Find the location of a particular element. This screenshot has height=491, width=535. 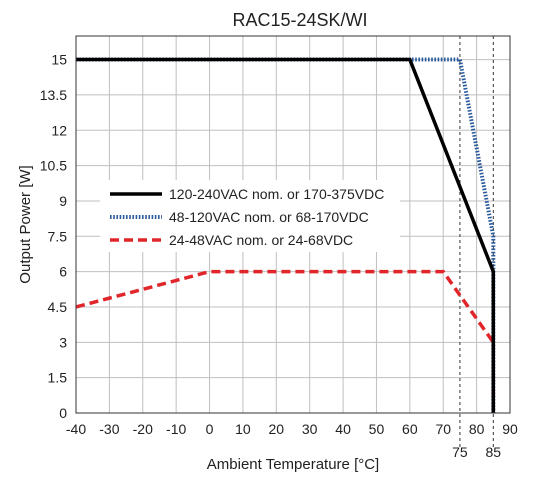

y-tick-label: 10.5 is located at coordinates (53, 166).